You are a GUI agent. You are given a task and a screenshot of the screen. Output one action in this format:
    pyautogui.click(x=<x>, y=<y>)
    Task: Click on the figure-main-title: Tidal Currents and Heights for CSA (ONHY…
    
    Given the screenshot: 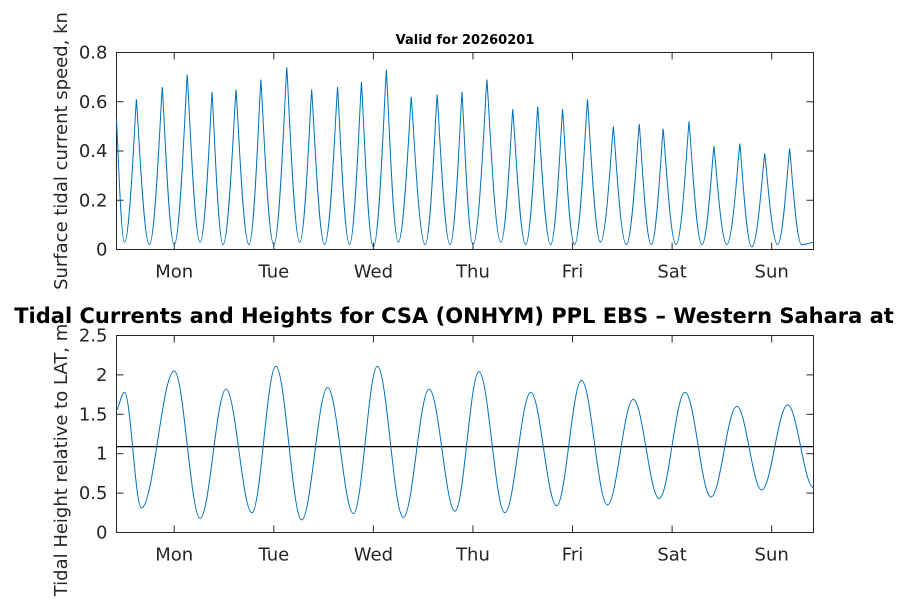 What is the action you would take?
    pyautogui.click(x=457, y=316)
    